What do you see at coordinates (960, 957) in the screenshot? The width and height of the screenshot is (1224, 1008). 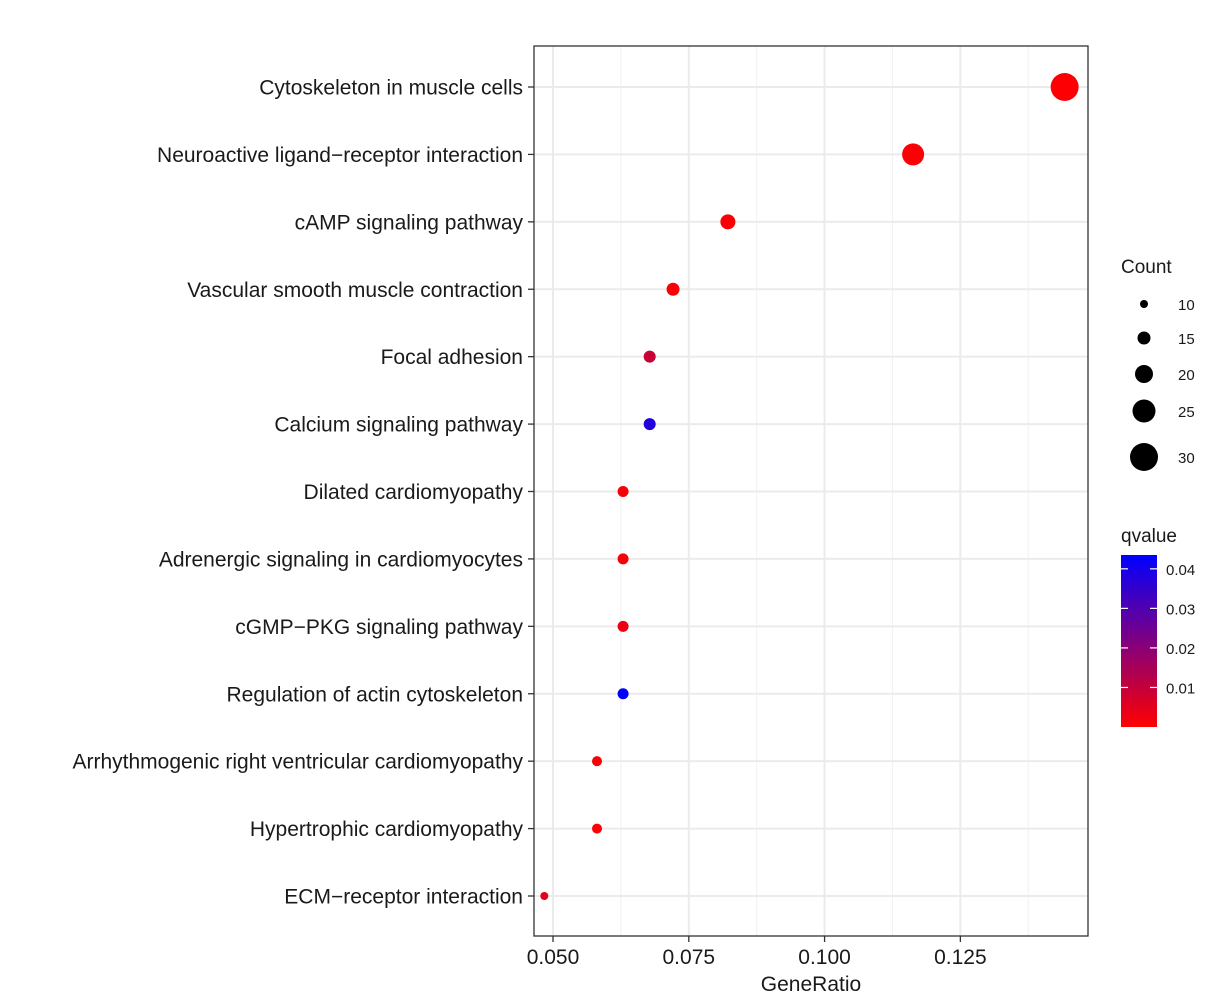 I see `x-tick-label: 0.125` at bounding box center [960, 957].